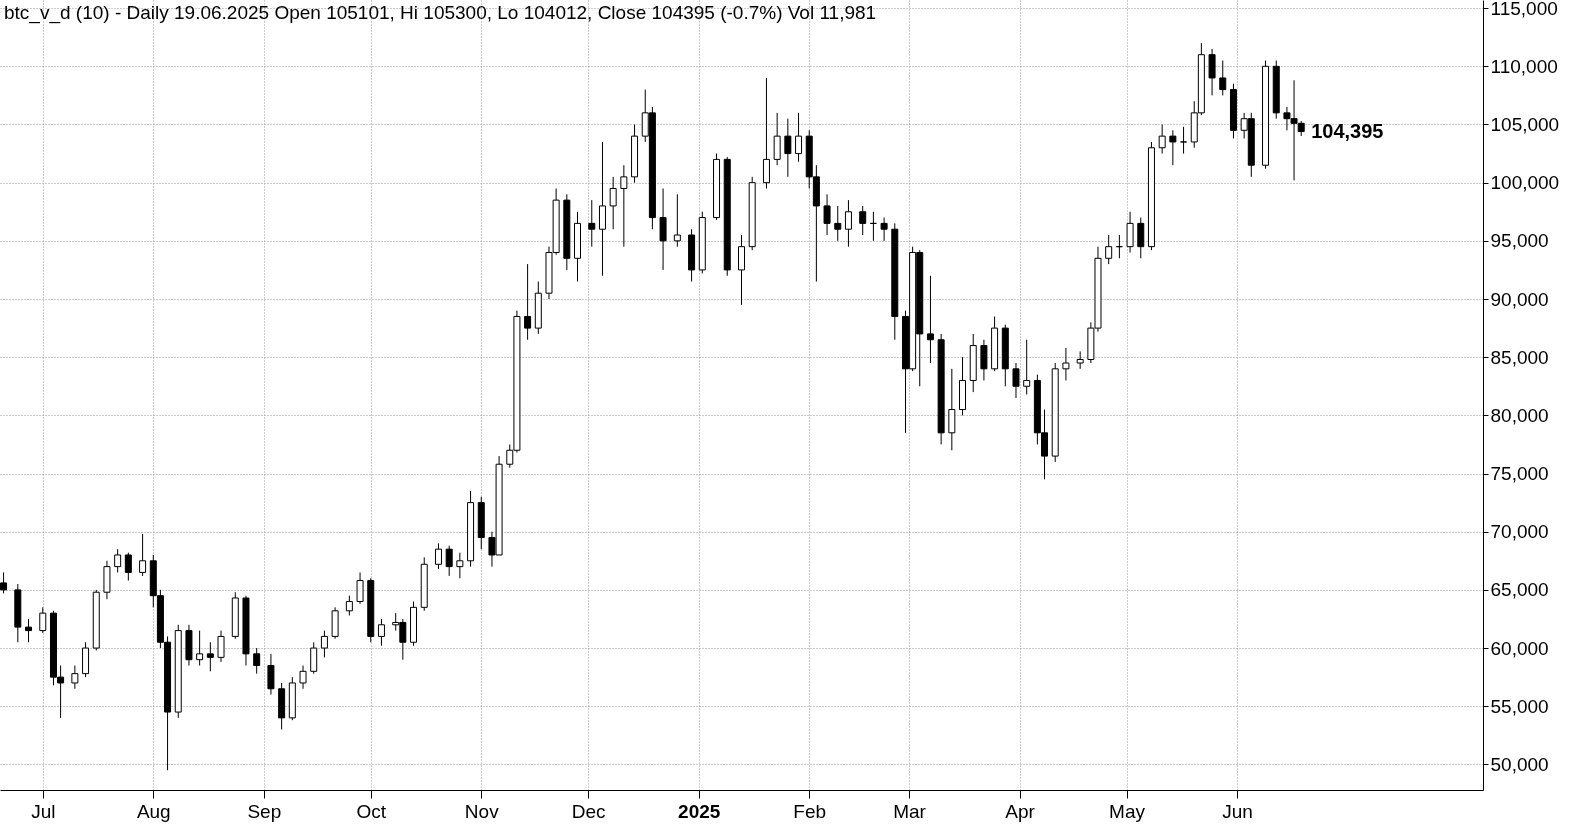  I want to click on y-tick-label: 65,000, so click(1519, 590).